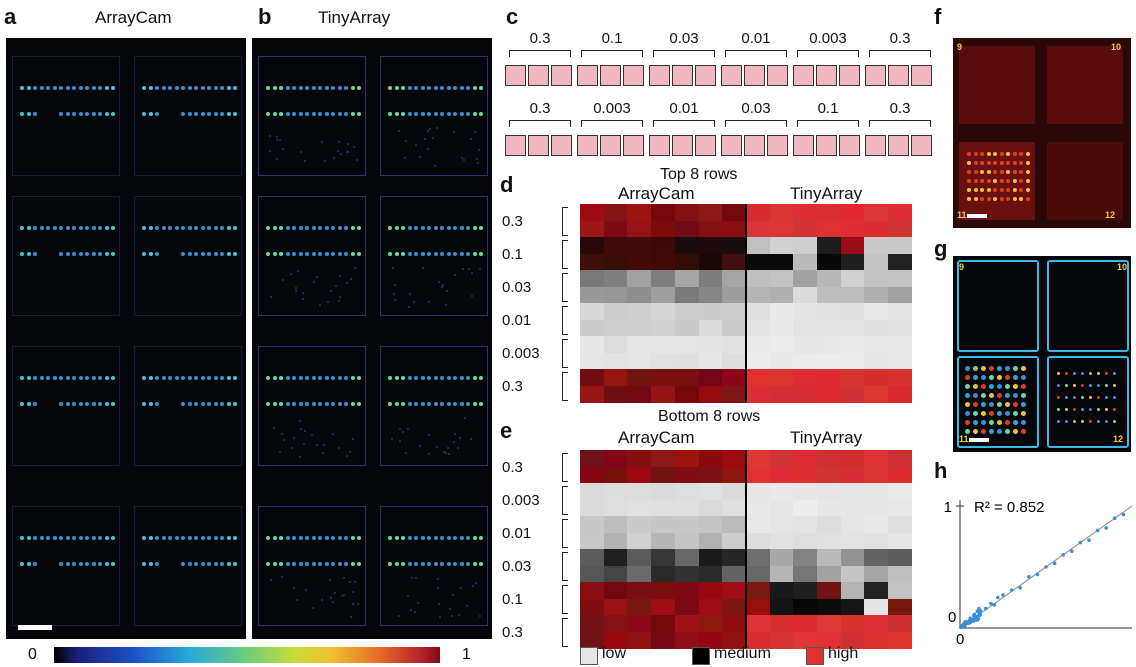  Describe the element at coordinates (540, 38) in the screenshot. I see `concentration-label: 0.3` at that location.